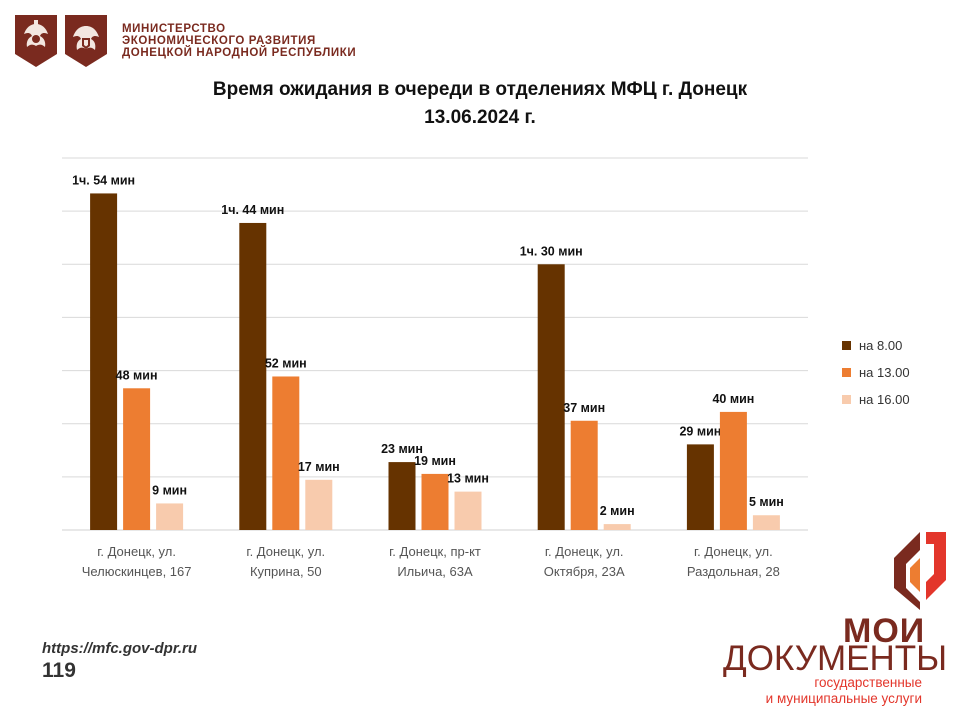 The height and width of the screenshot is (720, 960). I want to click on legend-label: на 13.00, so click(884, 372).